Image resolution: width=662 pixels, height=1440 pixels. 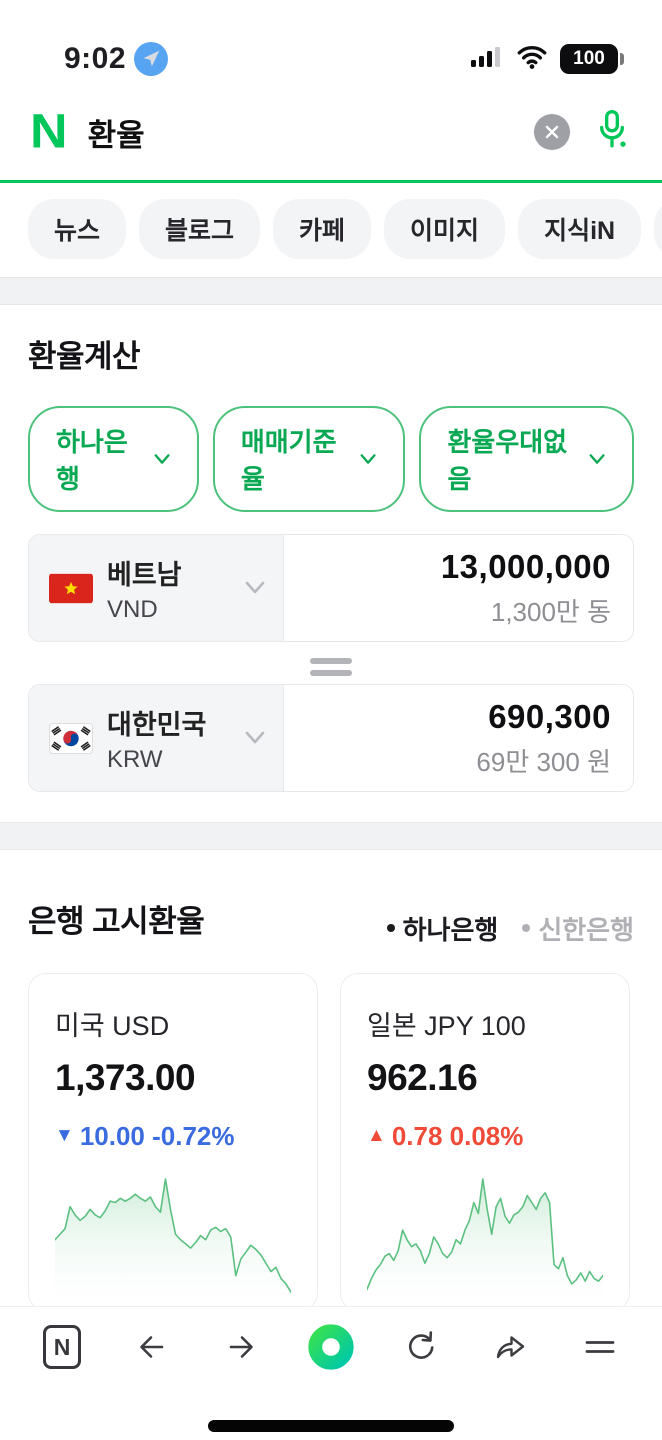 I want to click on refresh-icon, so click(x=421, y=1345).